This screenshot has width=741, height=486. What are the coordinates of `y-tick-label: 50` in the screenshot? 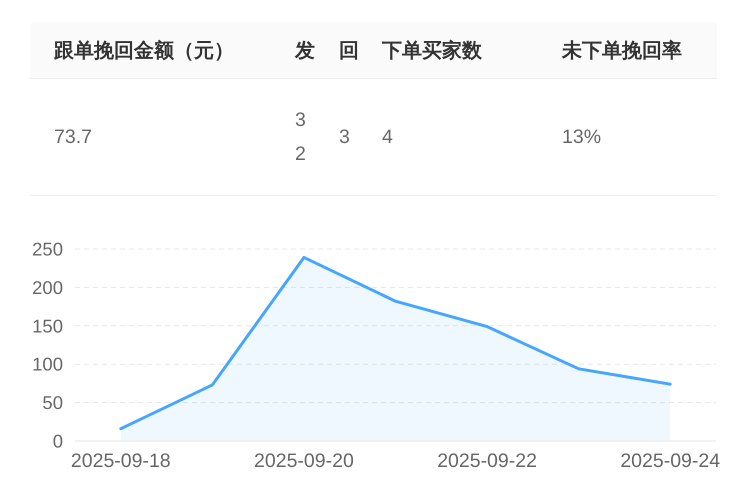 It's located at (52, 403).